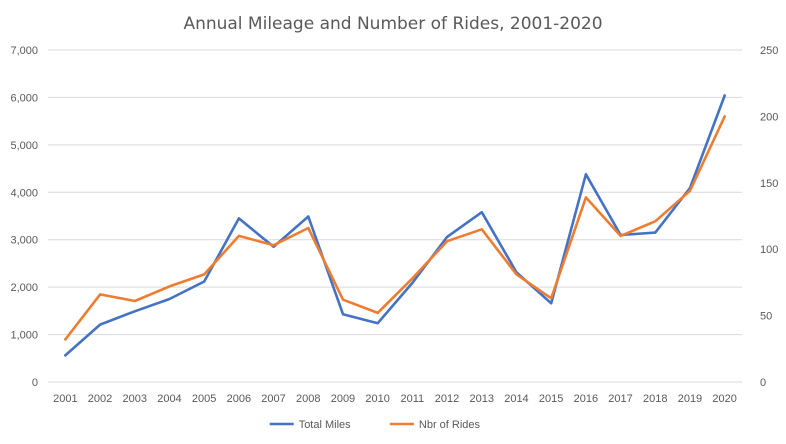 The height and width of the screenshot is (444, 786). What do you see at coordinates (769, 217) in the screenshot?
I see `right-y-axis: 0 50 100 150 200 250` at bounding box center [769, 217].